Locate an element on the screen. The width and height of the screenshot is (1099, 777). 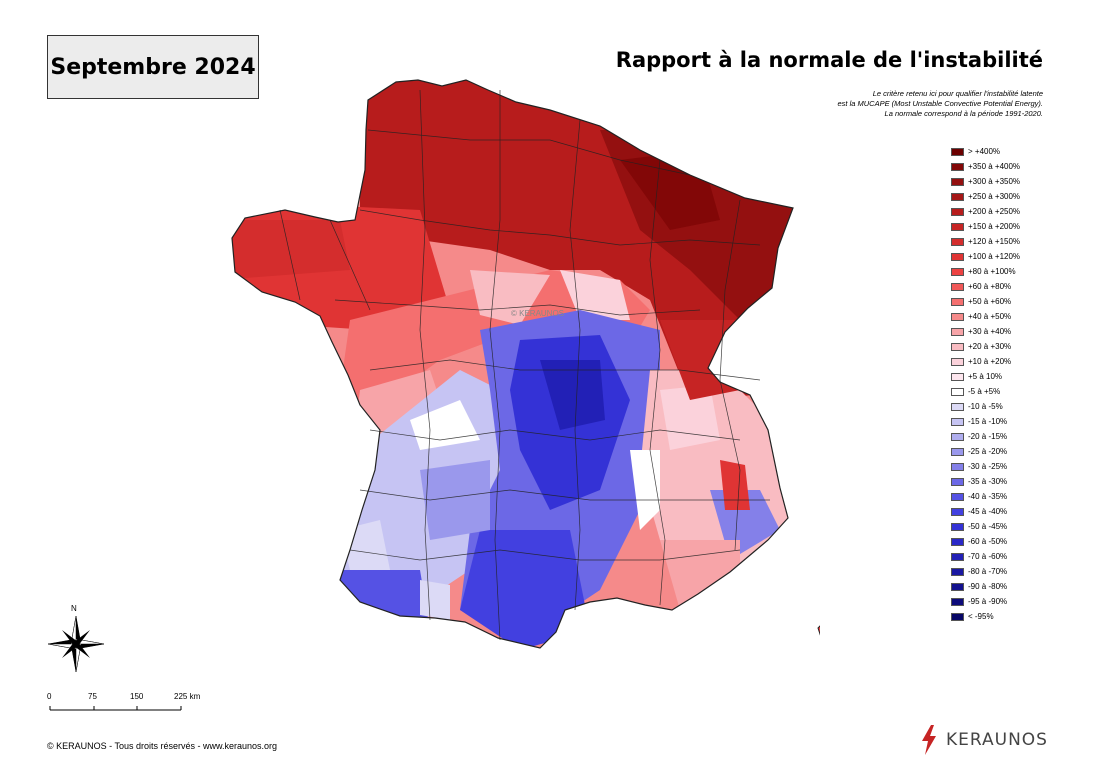
legend-item: +10 à +20% is located at coordinates (985, 361).